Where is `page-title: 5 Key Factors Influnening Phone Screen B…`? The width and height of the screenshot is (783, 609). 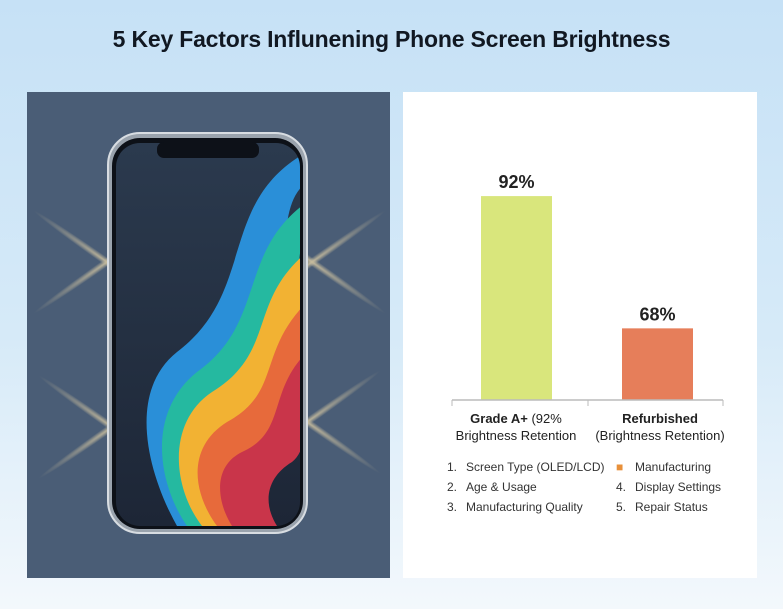
page-title: 5 Key Factors Influnening Phone Screen B… is located at coordinates (391, 39).